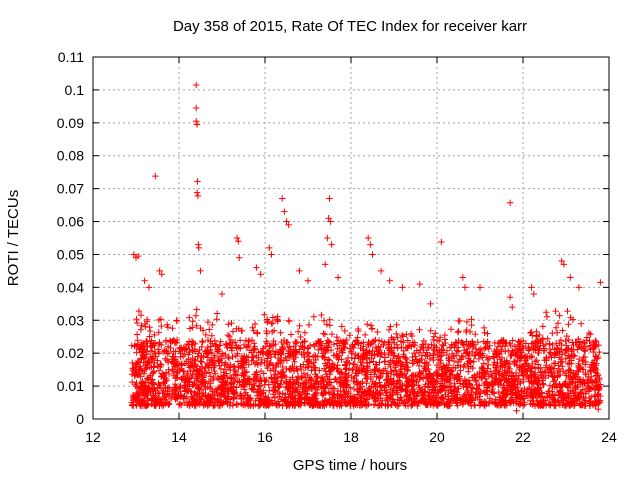  I want to click on y-tick-label: 0, so click(80, 419).